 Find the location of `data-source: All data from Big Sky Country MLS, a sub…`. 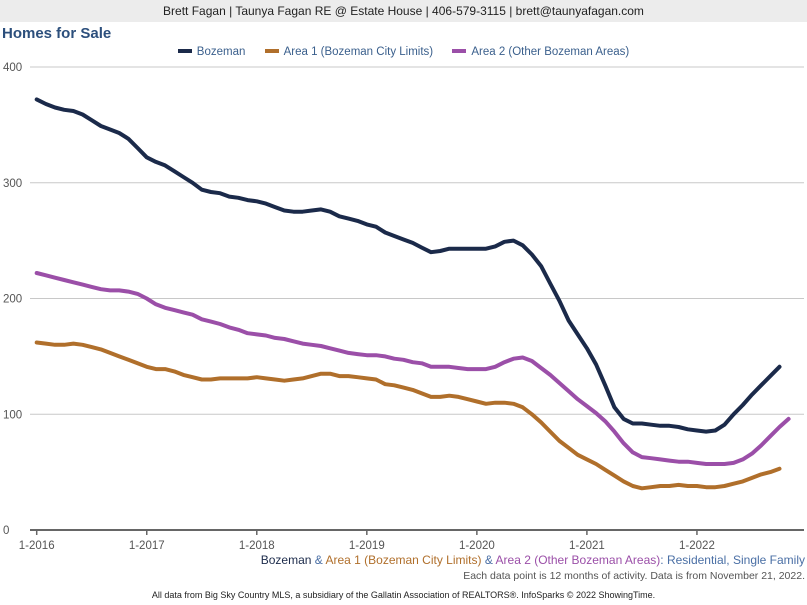

data-source: All data from Big Sky Country MLS, a sub… is located at coordinates (403, 595).